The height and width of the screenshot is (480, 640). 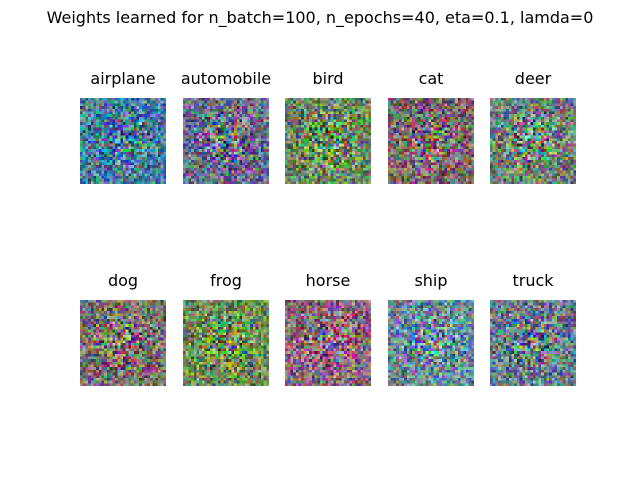 I want to click on panel-title: frog, so click(x=226, y=280).